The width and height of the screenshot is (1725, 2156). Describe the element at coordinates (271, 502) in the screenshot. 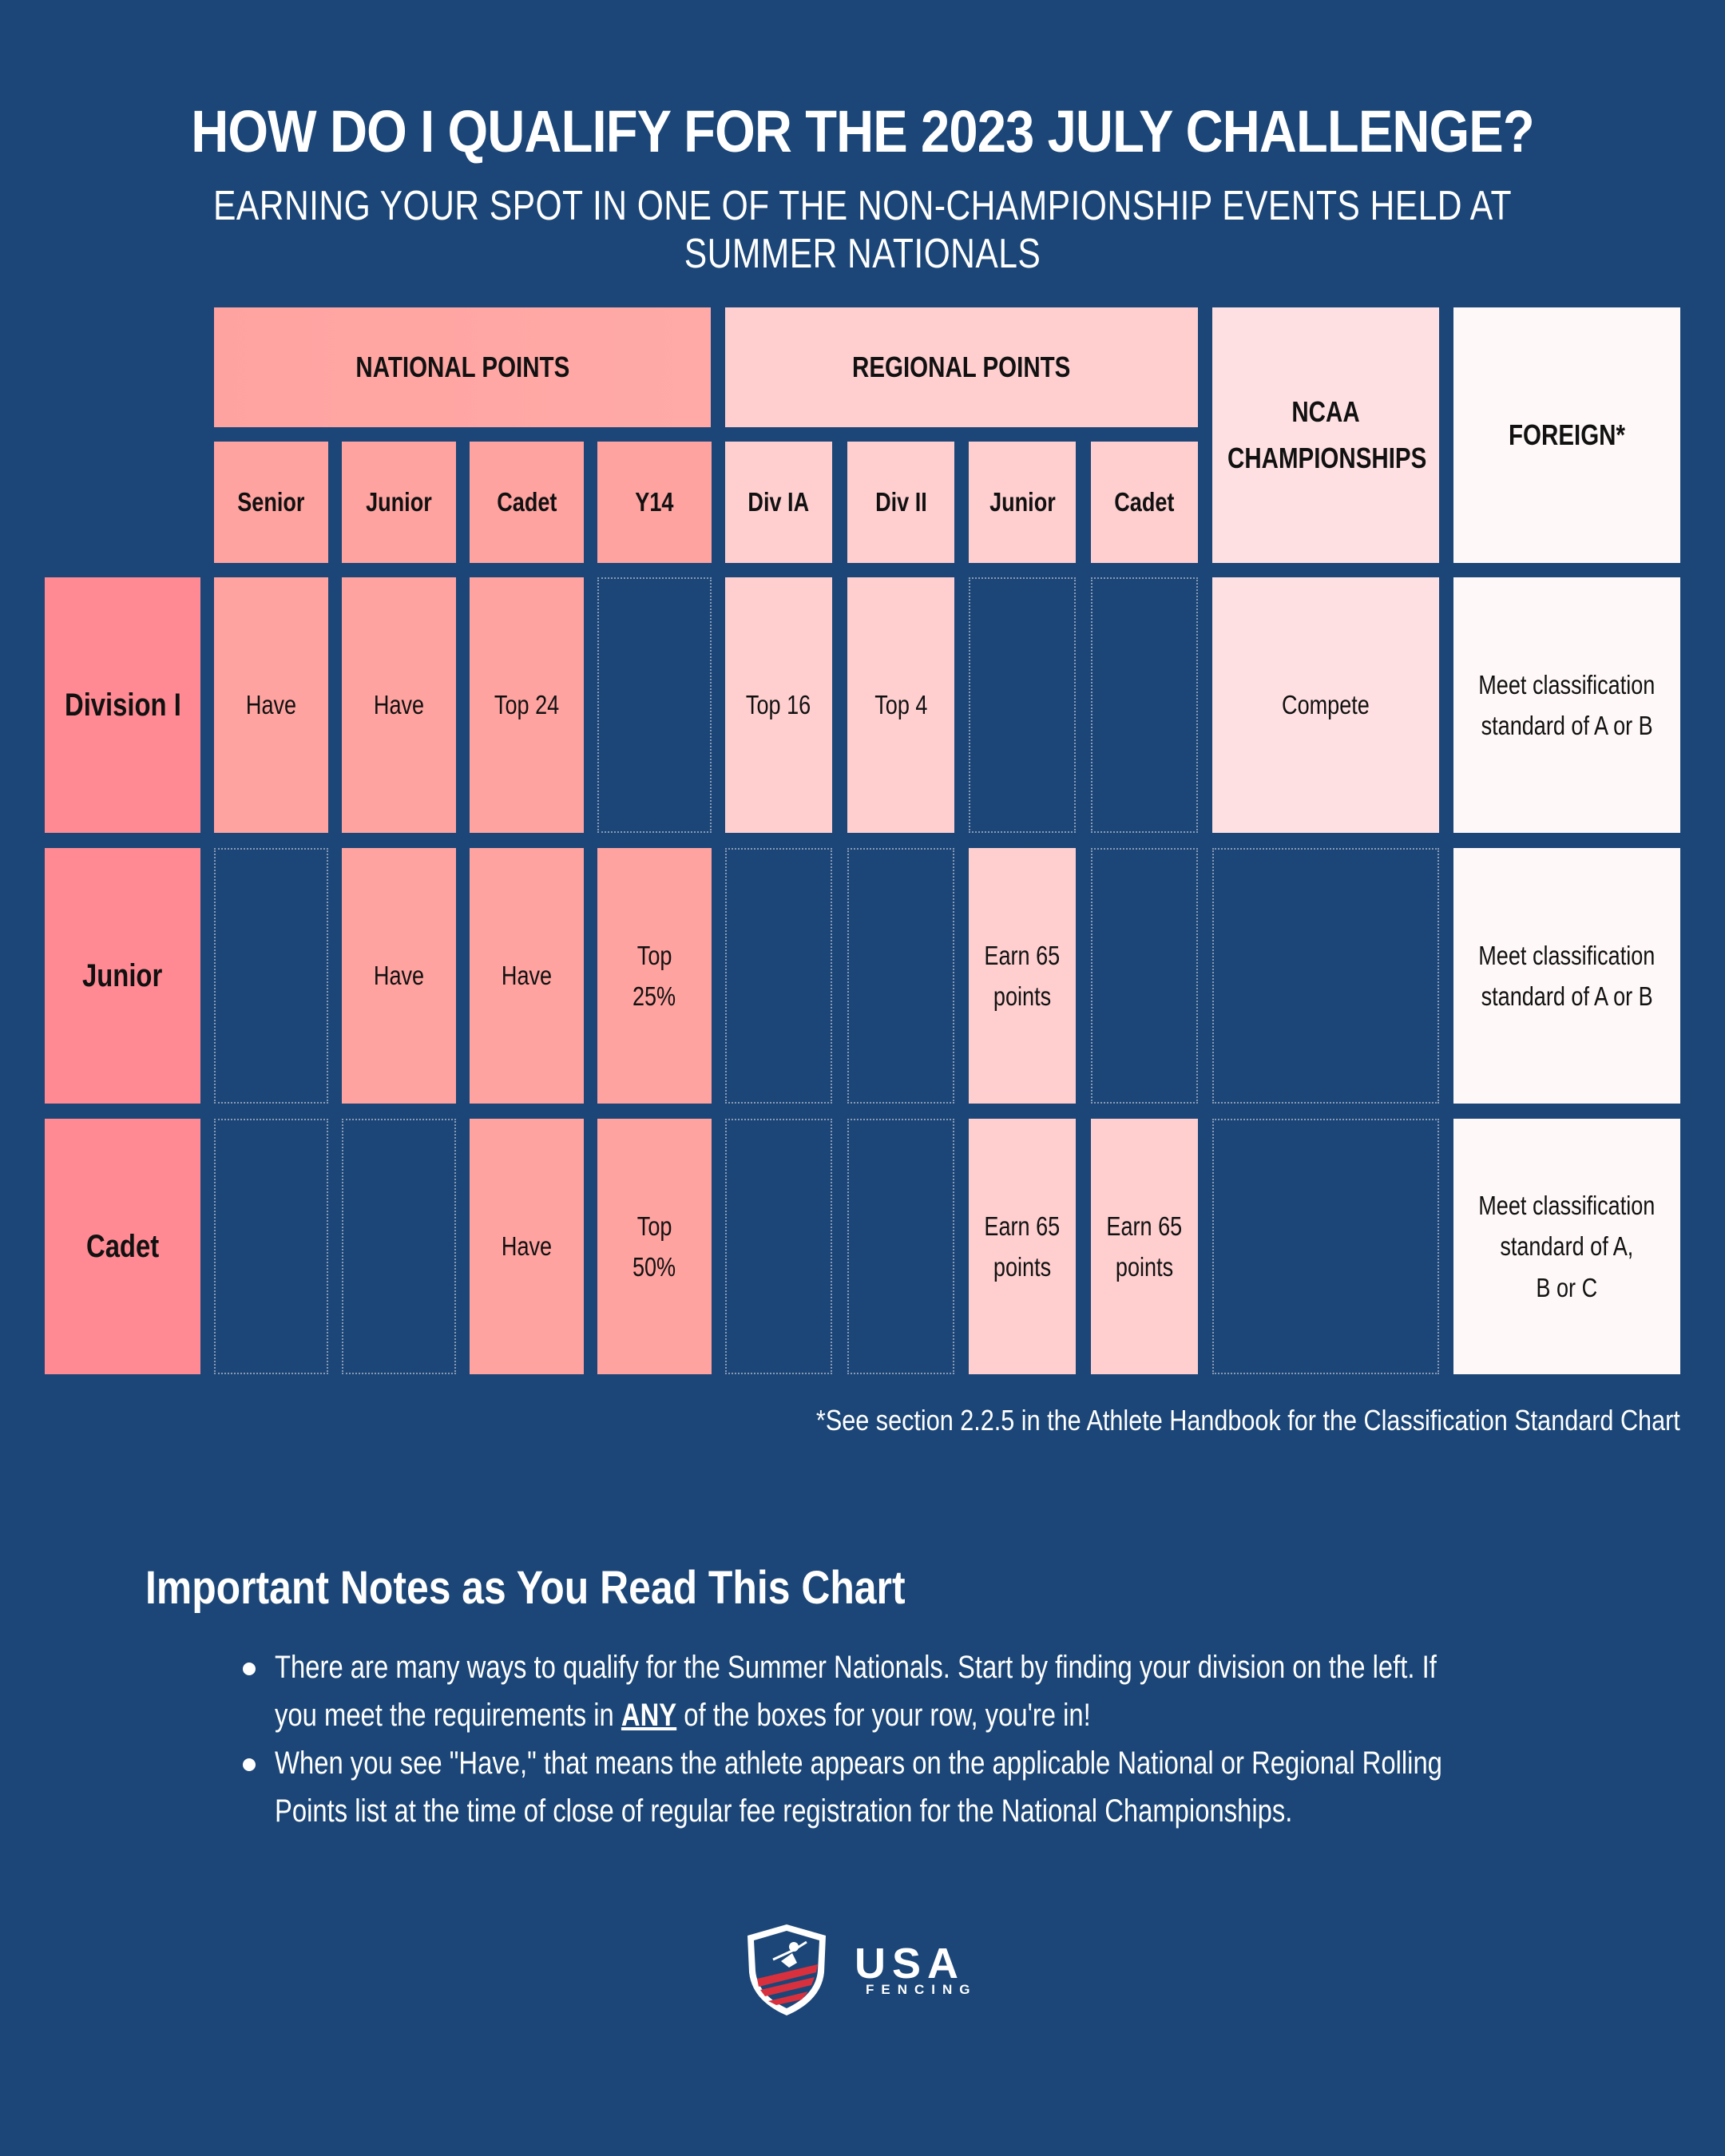

I see `column-header-national-senior: Senior` at that location.